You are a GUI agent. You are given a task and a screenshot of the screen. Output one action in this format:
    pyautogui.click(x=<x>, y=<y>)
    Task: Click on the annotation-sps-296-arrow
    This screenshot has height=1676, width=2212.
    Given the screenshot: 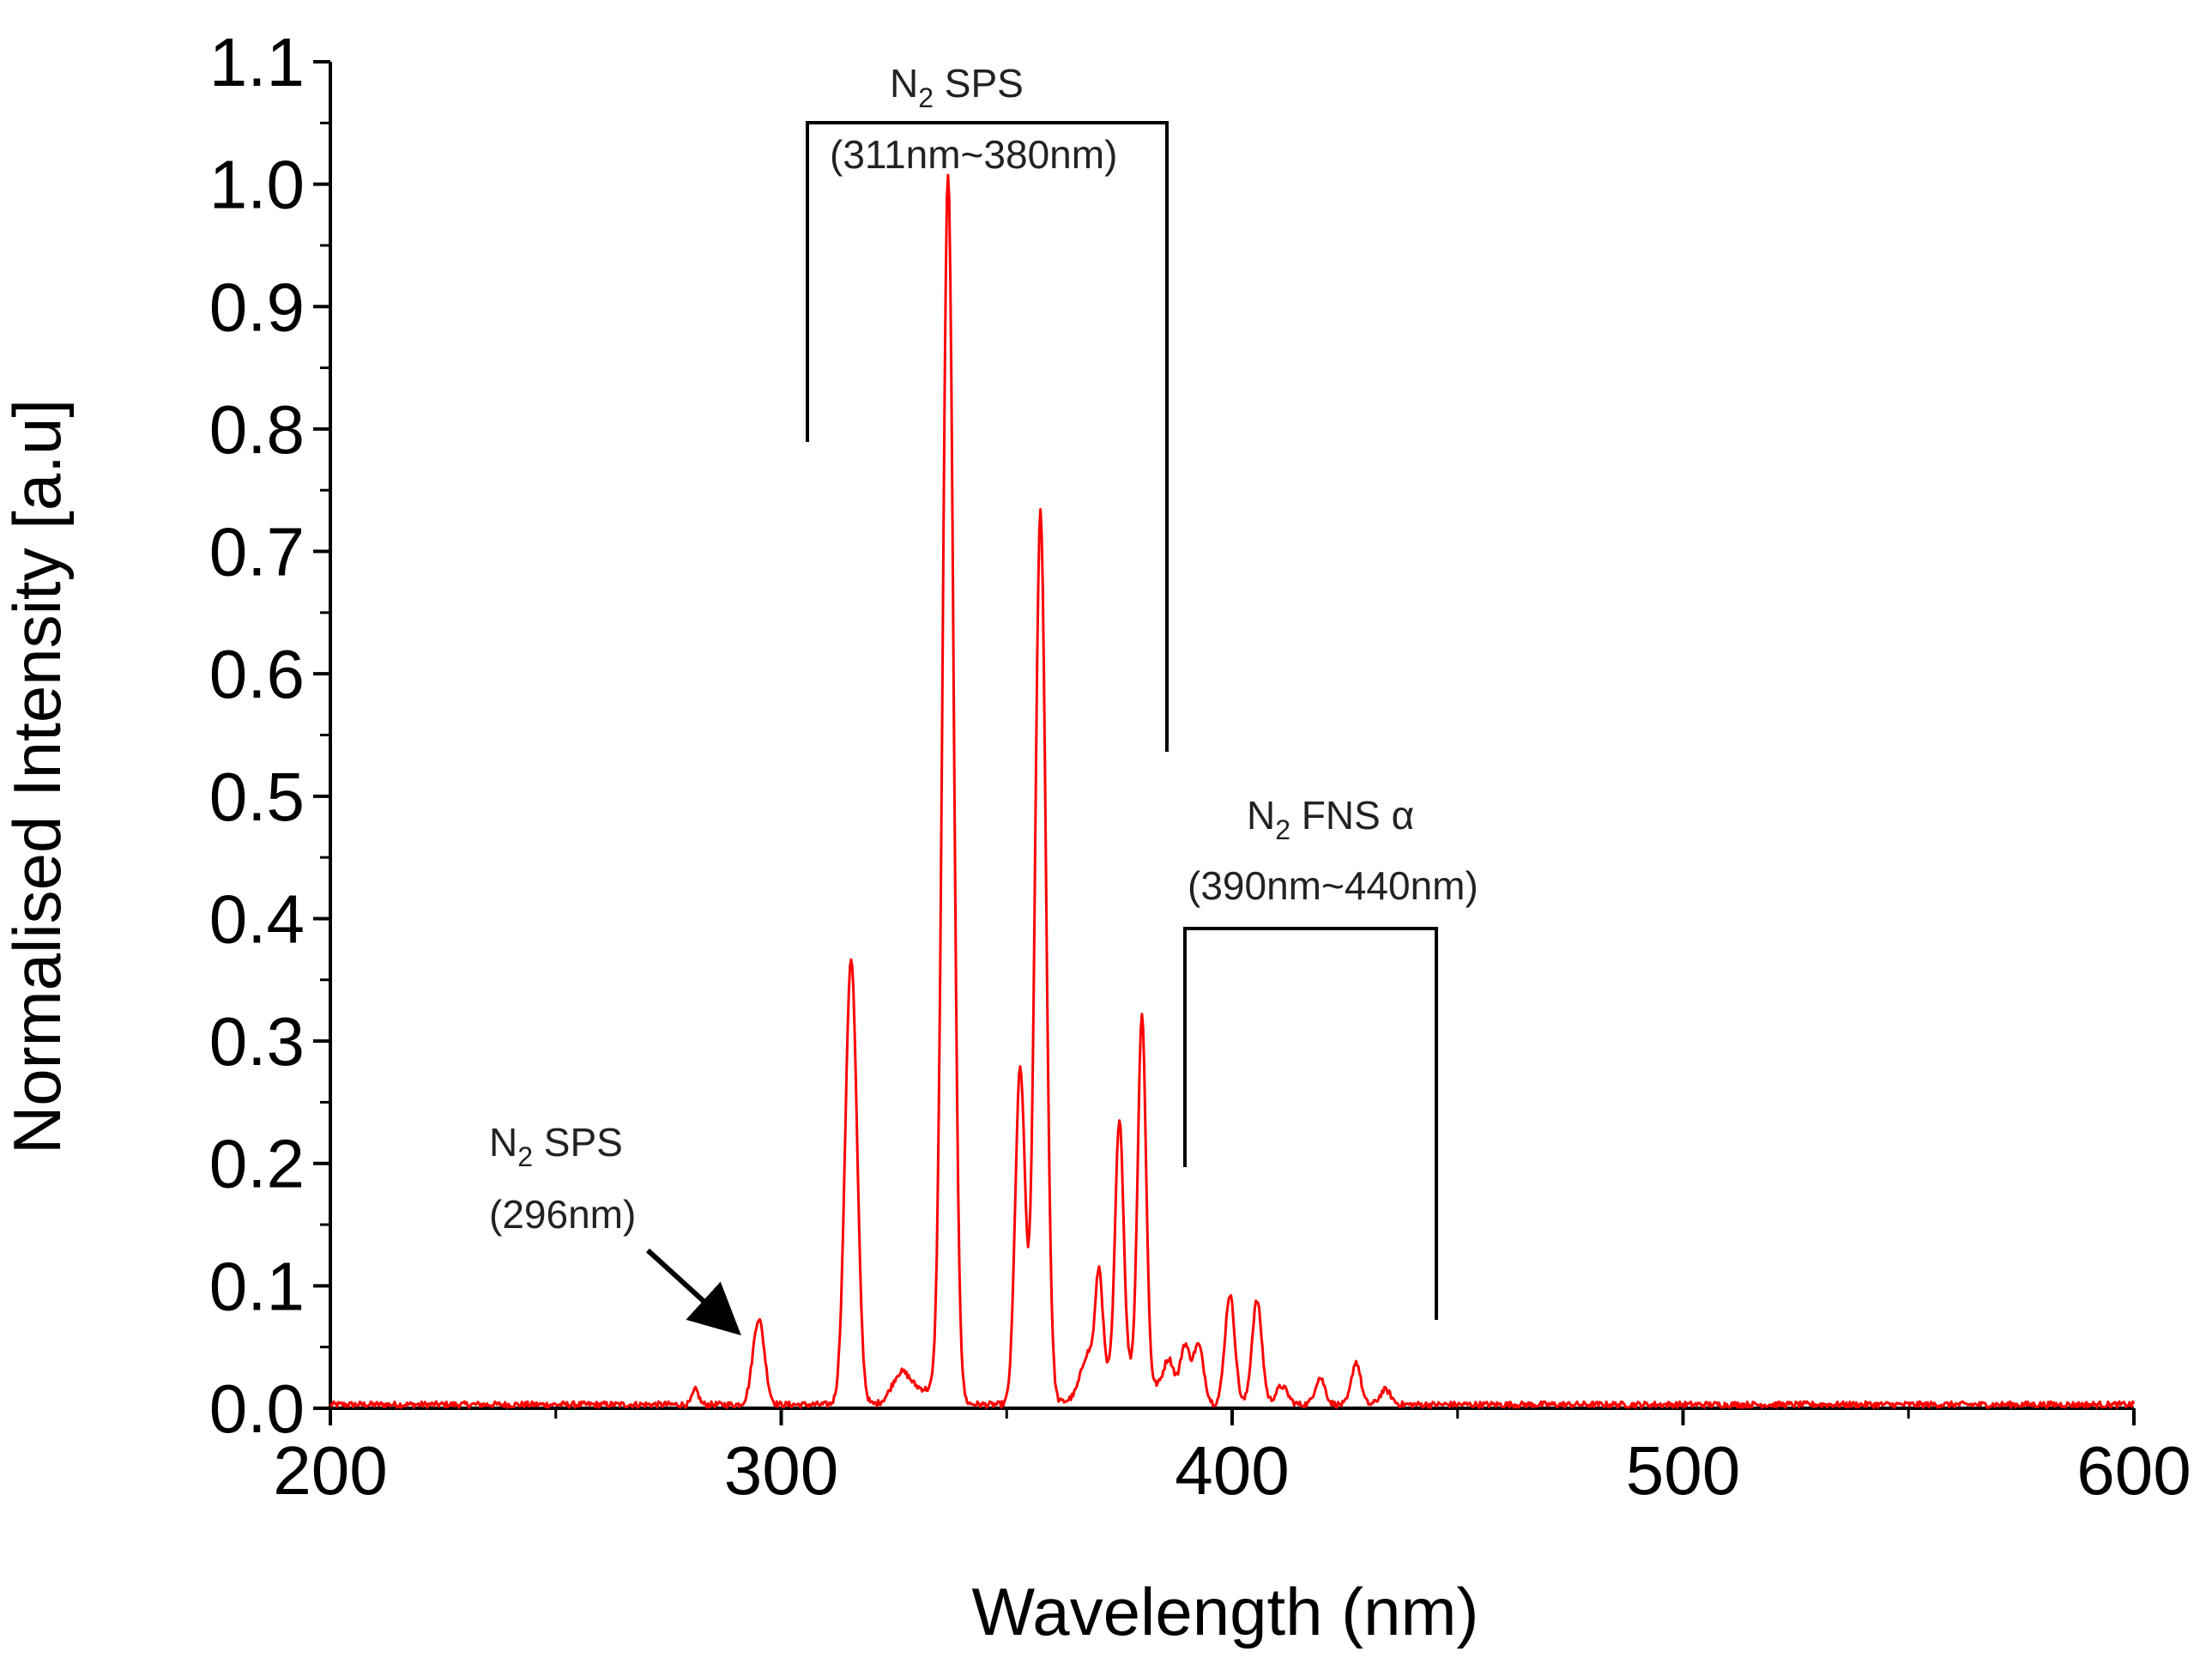 What is the action you would take?
    pyautogui.click(x=693, y=1292)
    